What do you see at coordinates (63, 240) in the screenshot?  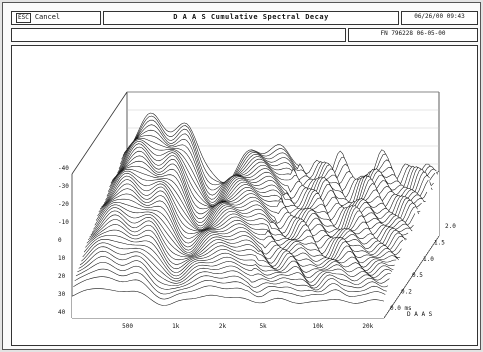 I see `y-tick-labels: 40 30 20 10 0 -10 -20 -30 -40` at bounding box center [63, 240].